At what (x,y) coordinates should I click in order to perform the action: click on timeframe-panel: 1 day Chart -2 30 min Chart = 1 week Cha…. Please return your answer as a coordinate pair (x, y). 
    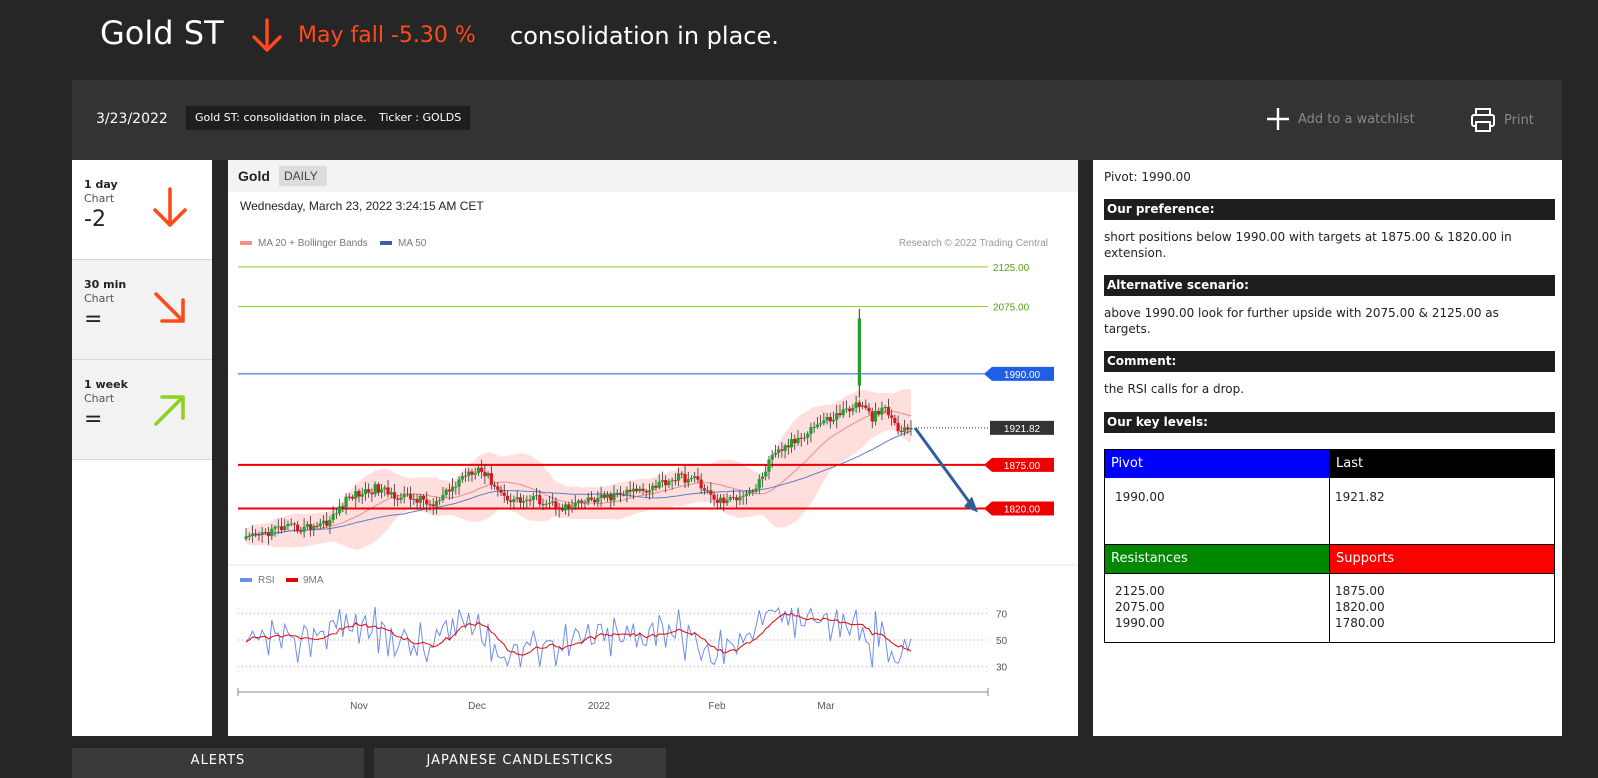
    Looking at the image, I should click on (142, 448).